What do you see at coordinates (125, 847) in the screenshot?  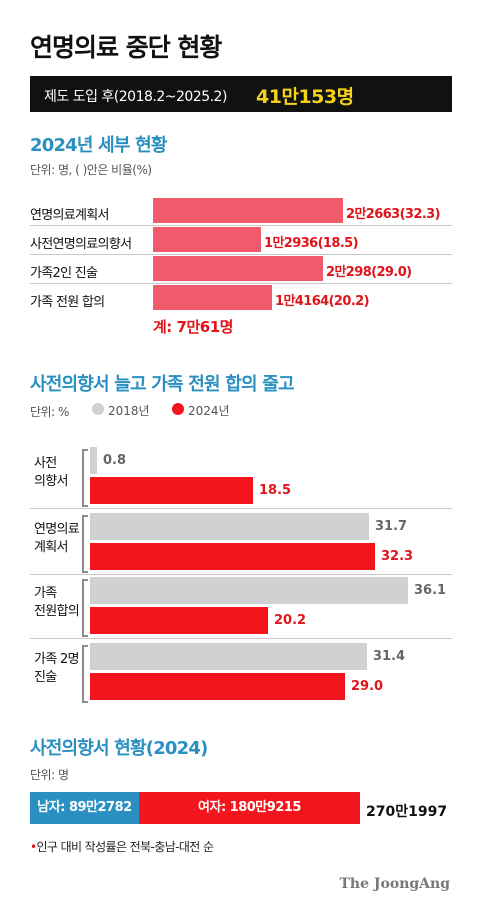 I see `footnote-text: 인구 대비 작성률은 전북-충남-대전 순` at bounding box center [125, 847].